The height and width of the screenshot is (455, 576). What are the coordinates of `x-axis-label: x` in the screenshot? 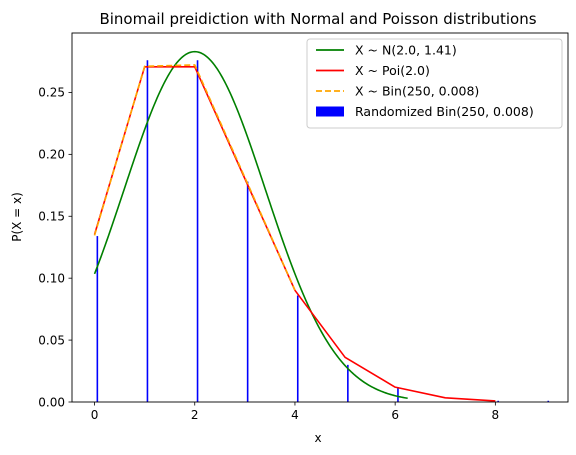 It's located at (317, 438).